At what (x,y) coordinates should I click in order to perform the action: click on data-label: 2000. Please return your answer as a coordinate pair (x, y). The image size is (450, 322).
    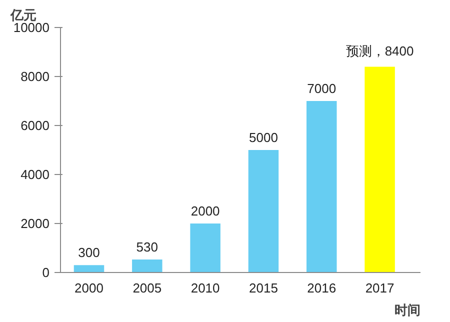
    Looking at the image, I should click on (205, 211).